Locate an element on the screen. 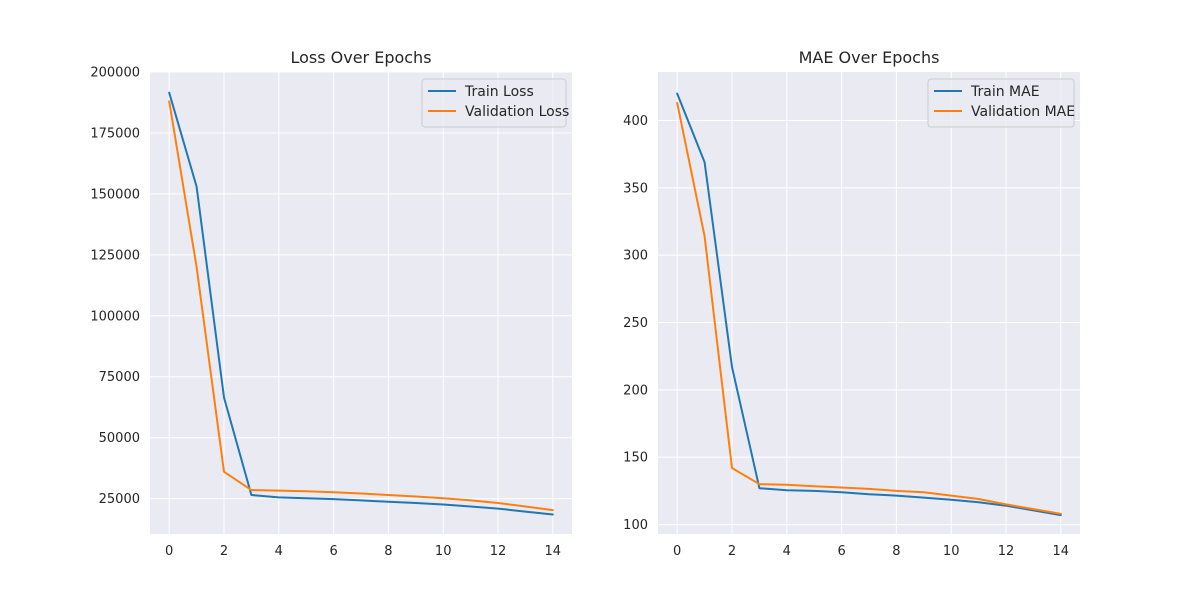 The image size is (1200, 600). y-tick-label: 125000 is located at coordinates (115, 255).